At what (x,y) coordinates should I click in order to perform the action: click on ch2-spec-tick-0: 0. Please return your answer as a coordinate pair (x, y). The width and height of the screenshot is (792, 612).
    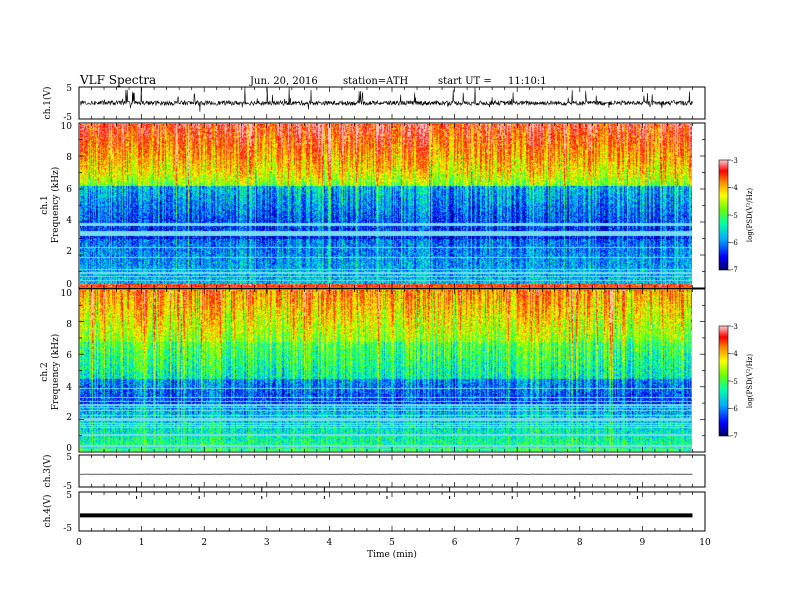
    Looking at the image, I should click on (69, 449).